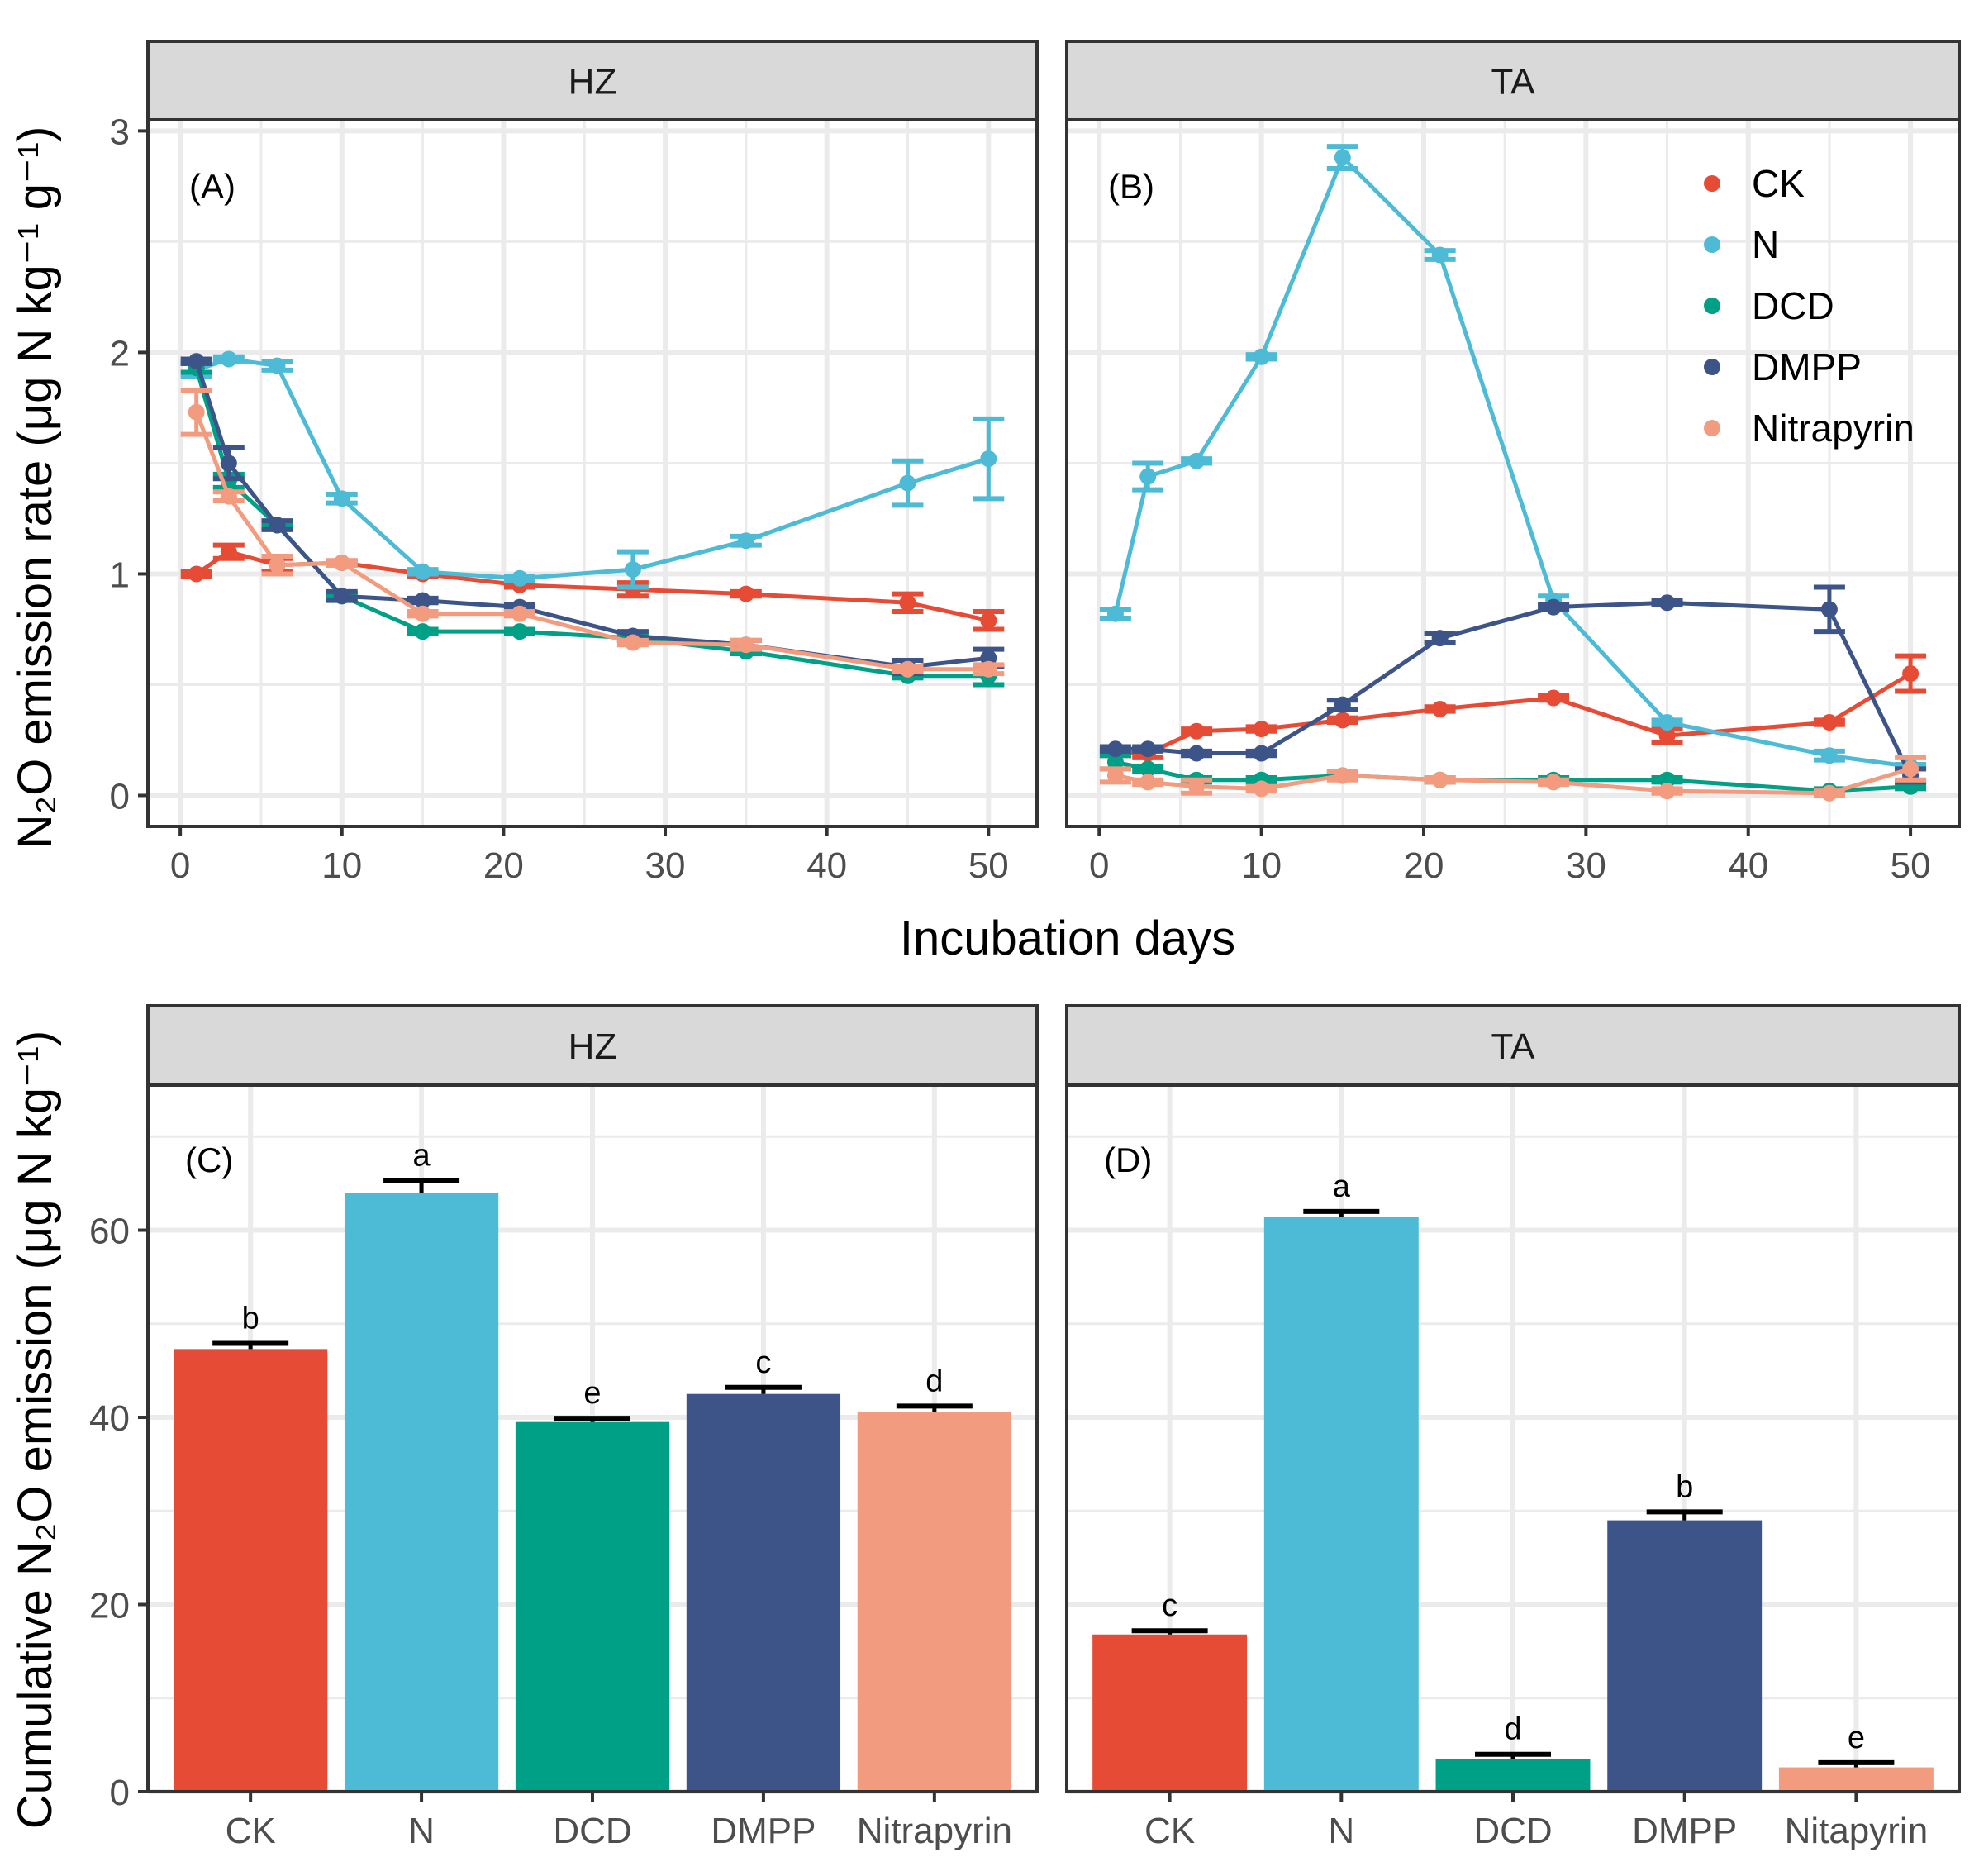 Image resolution: width=1979 pixels, height=1876 pixels. Describe the element at coordinates (1911, 865) in the screenshot. I see `x-tick-label: 50` at that location.